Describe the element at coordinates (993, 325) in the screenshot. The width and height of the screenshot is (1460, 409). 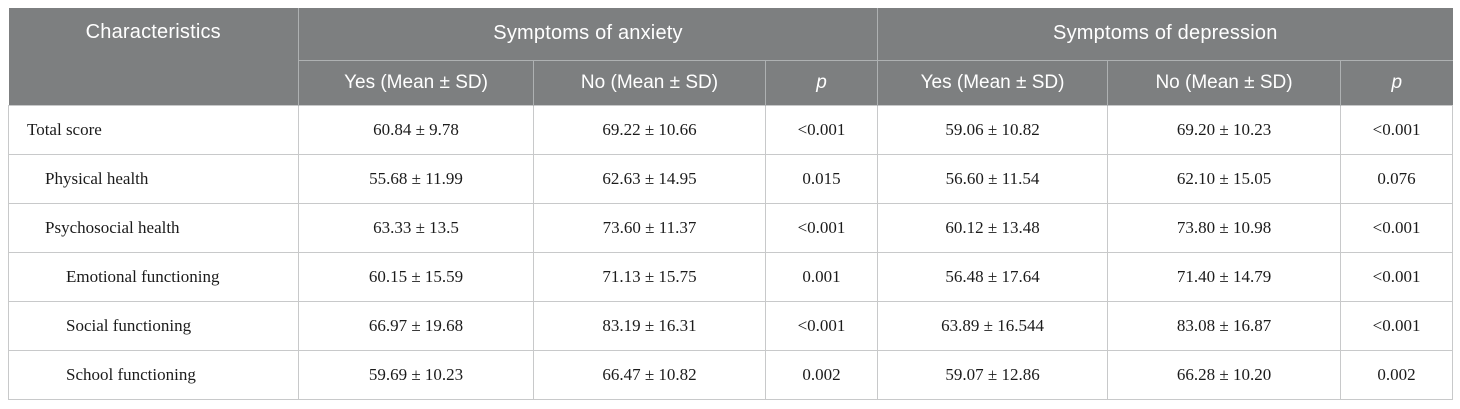
I see `cell-depression-yes: 63.89 ± 16.544` at that location.